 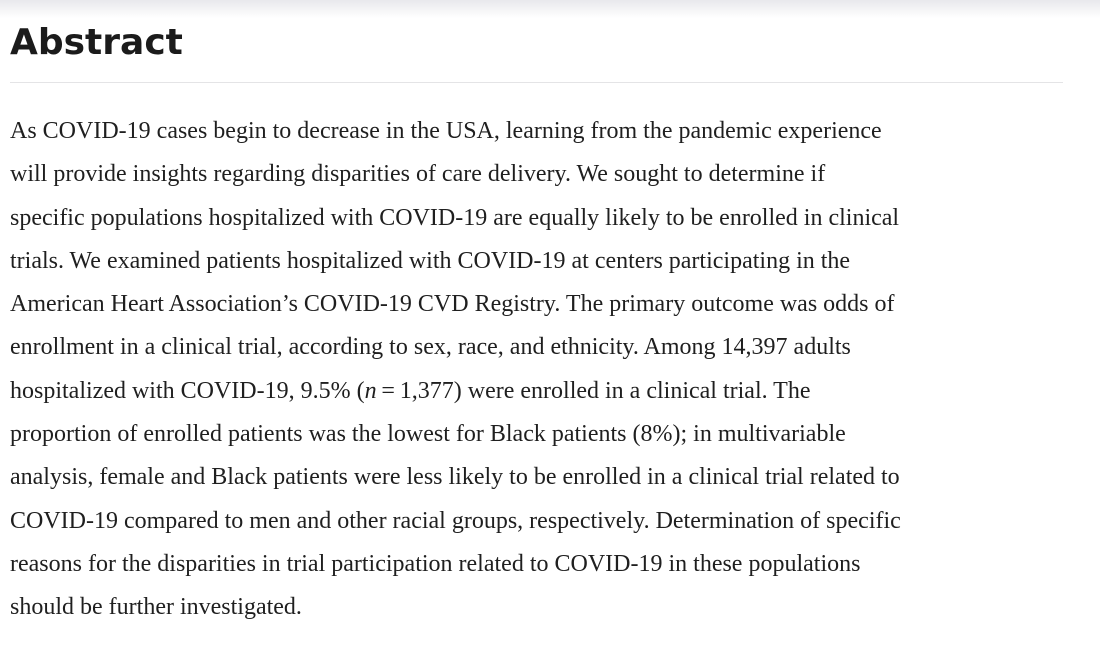 What do you see at coordinates (536, 607) in the screenshot?
I see `abstract-line: should be further investigated.` at bounding box center [536, 607].